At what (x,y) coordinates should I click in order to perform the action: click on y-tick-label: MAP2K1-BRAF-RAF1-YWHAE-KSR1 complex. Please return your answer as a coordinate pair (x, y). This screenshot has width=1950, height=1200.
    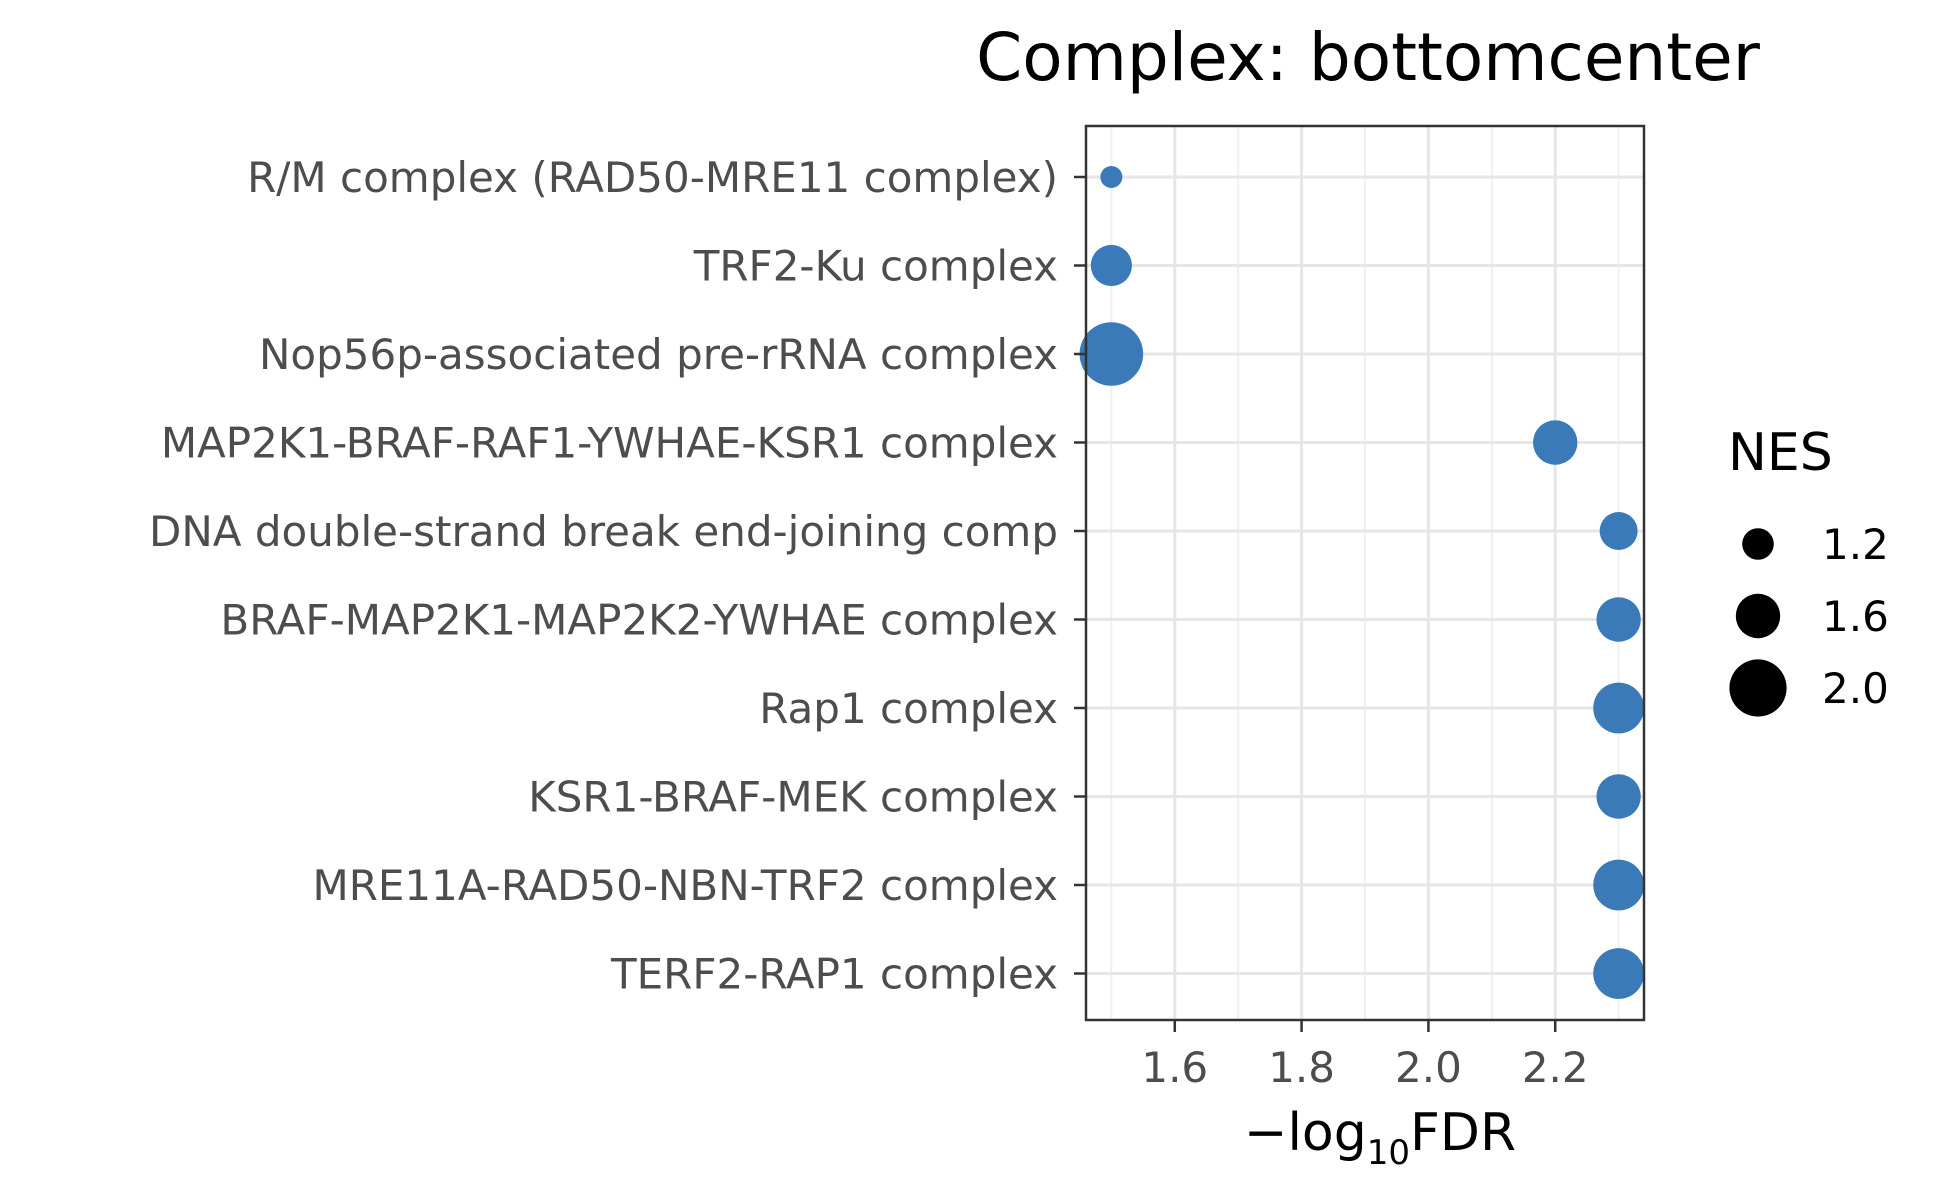
    Looking at the image, I should click on (609, 443).